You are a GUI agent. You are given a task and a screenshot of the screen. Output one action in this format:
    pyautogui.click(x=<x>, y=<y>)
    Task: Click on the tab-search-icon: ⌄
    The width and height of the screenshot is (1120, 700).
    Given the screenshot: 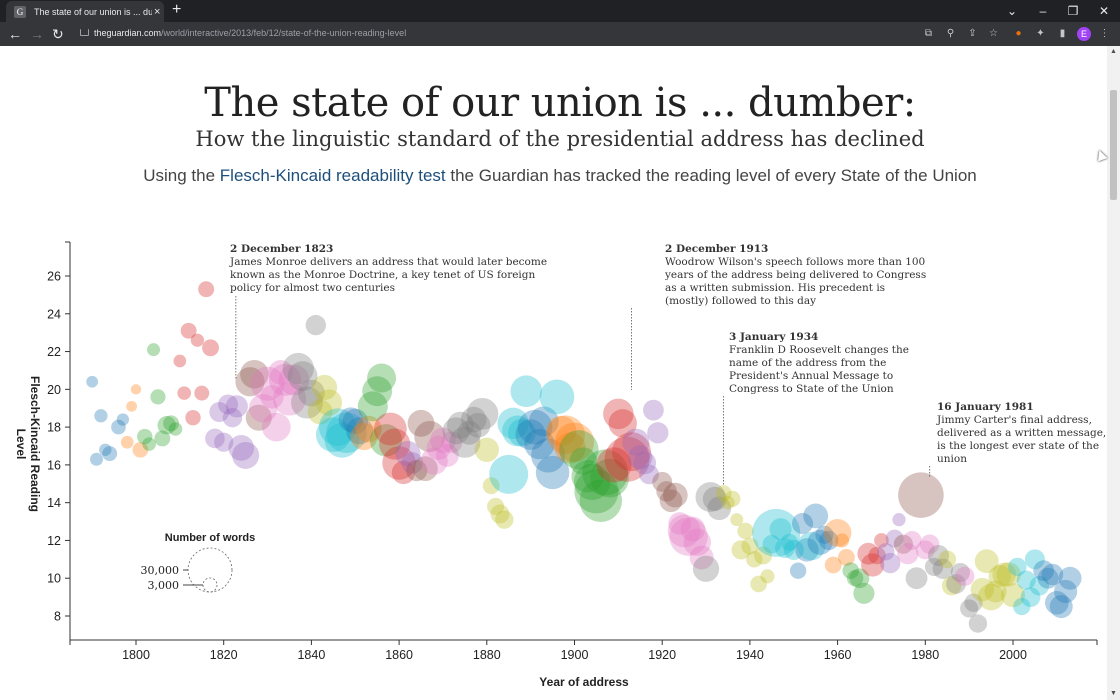 What is the action you would take?
    pyautogui.click(x=1012, y=11)
    